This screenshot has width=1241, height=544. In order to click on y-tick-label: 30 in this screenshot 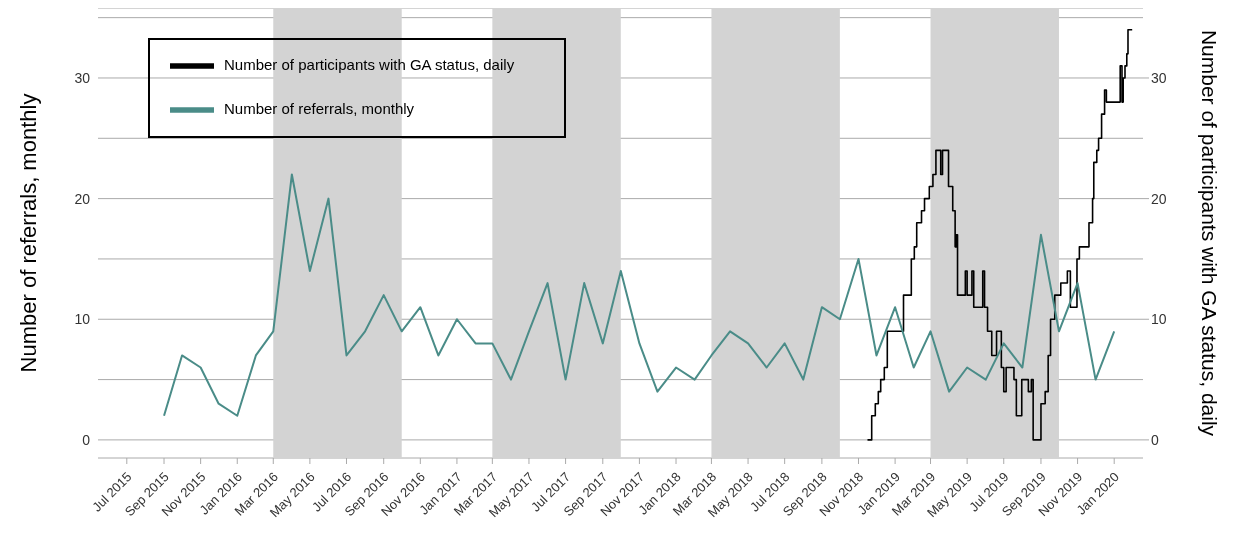, I will do `click(82, 77)`.